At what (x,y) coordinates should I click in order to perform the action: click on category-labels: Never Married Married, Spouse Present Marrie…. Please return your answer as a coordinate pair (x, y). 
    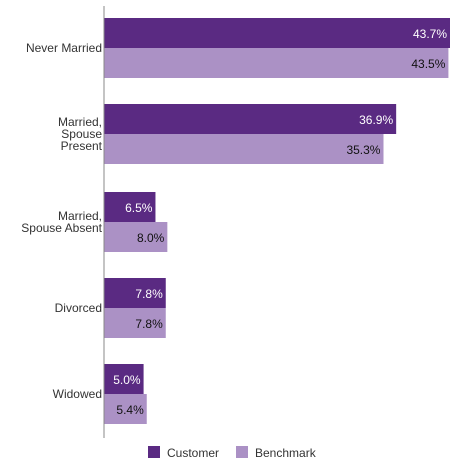
    Looking at the image, I should click on (61, 221).